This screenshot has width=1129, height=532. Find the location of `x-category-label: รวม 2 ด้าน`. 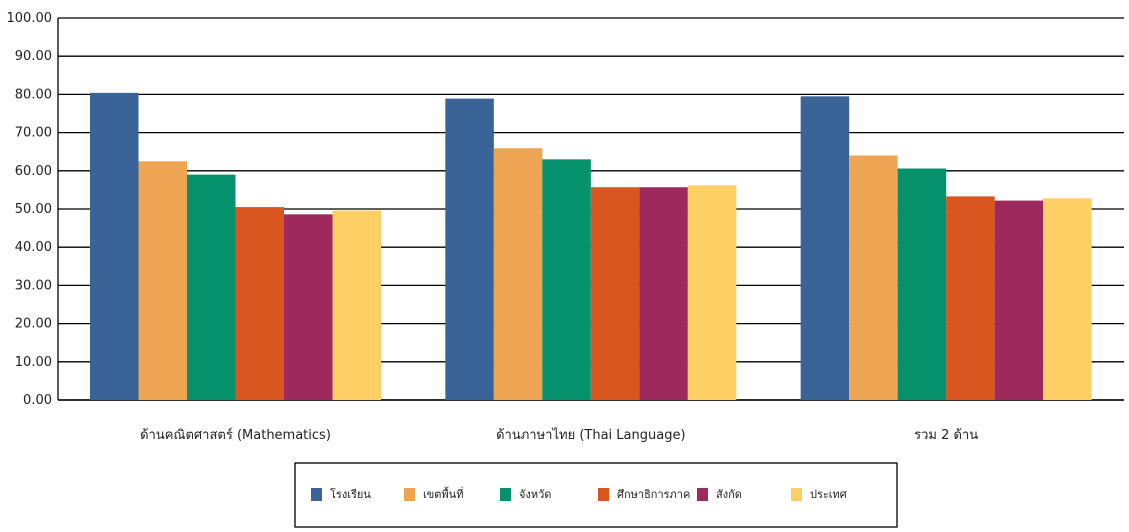

x-category-label: รวม 2 ด้าน is located at coordinates (946, 435).